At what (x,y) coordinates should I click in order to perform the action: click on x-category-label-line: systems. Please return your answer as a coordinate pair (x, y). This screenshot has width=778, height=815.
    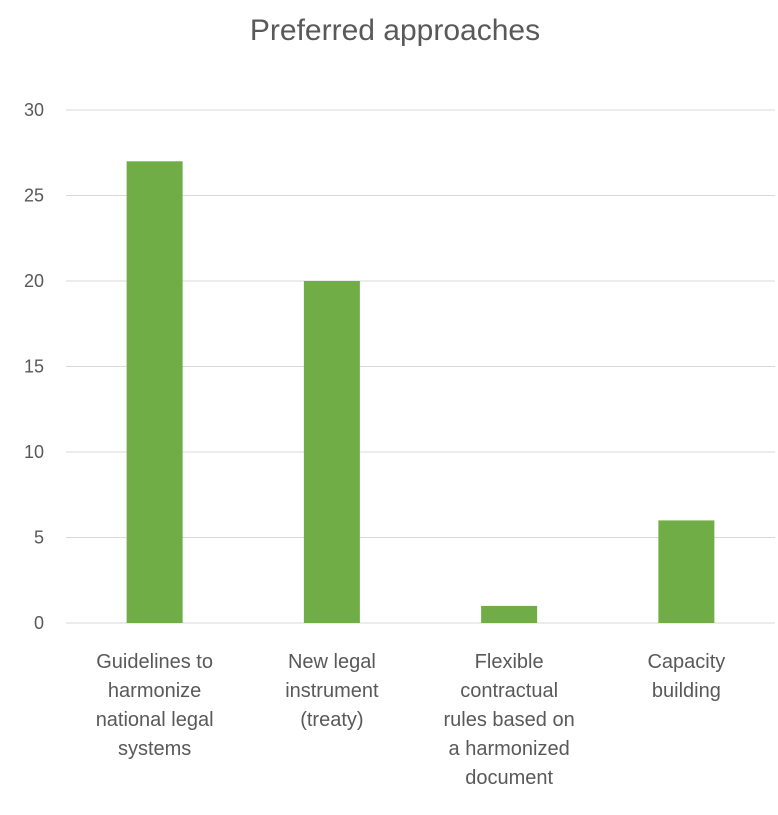
    Looking at the image, I should click on (154, 749).